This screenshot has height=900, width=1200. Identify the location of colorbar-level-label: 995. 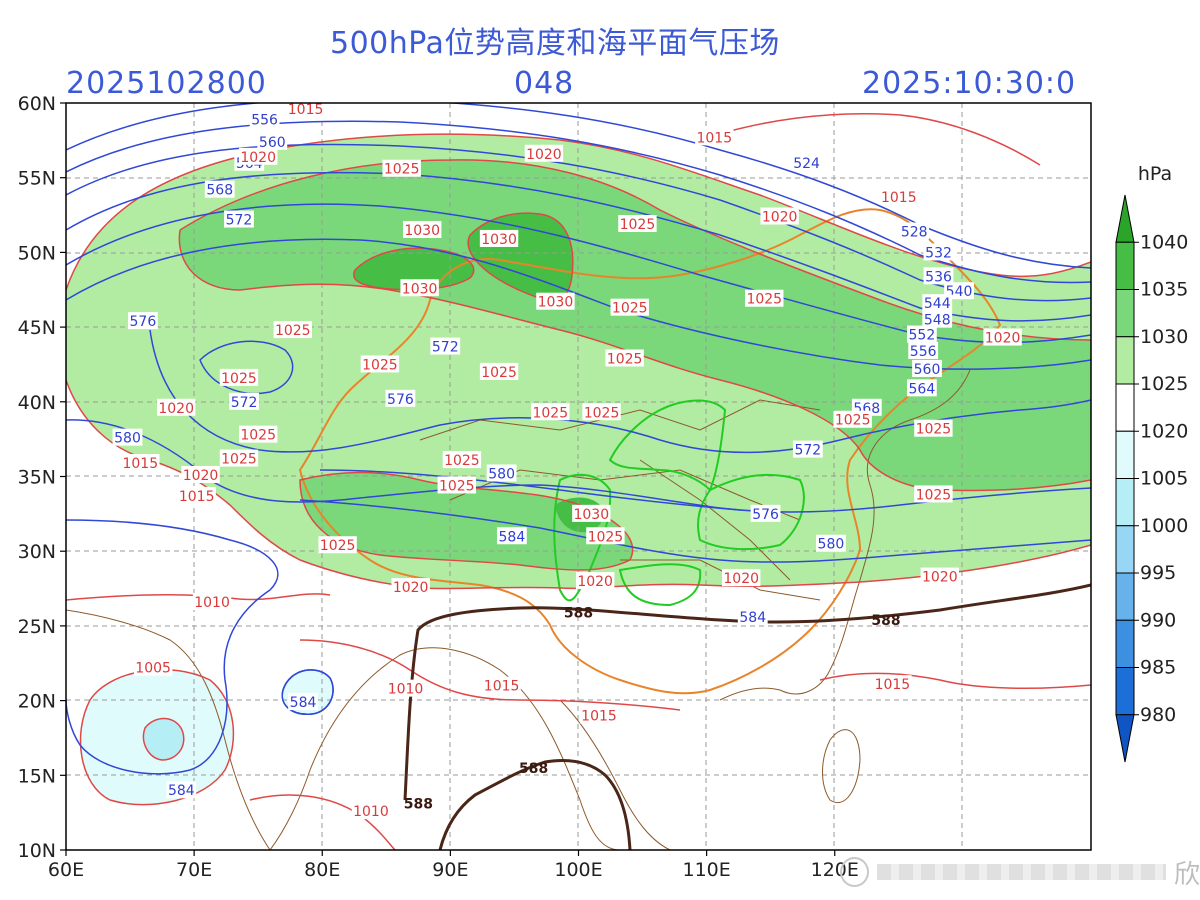
(1158, 573).